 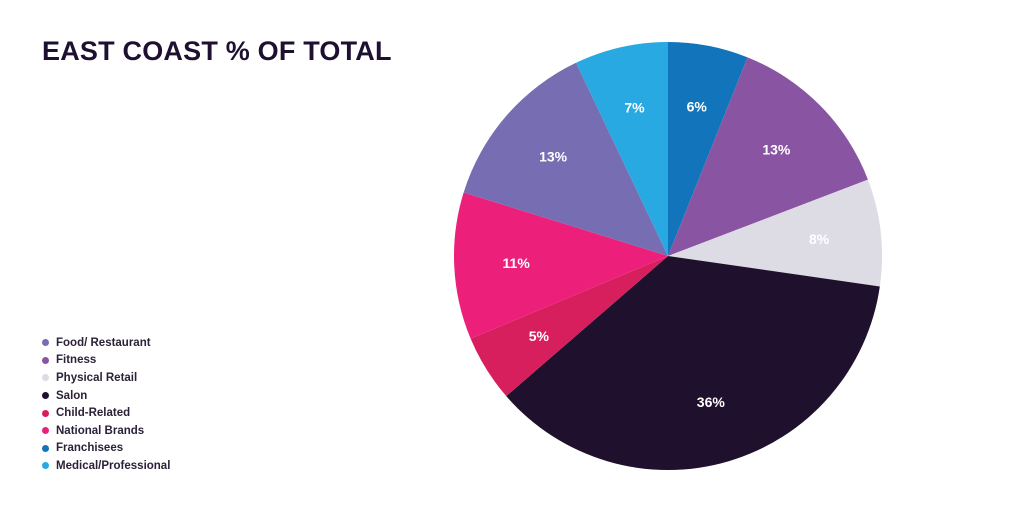 What do you see at coordinates (45, 466) in the screenshot?
I see `legend-swatch-medical-professional` at bounding box center [45, 466].